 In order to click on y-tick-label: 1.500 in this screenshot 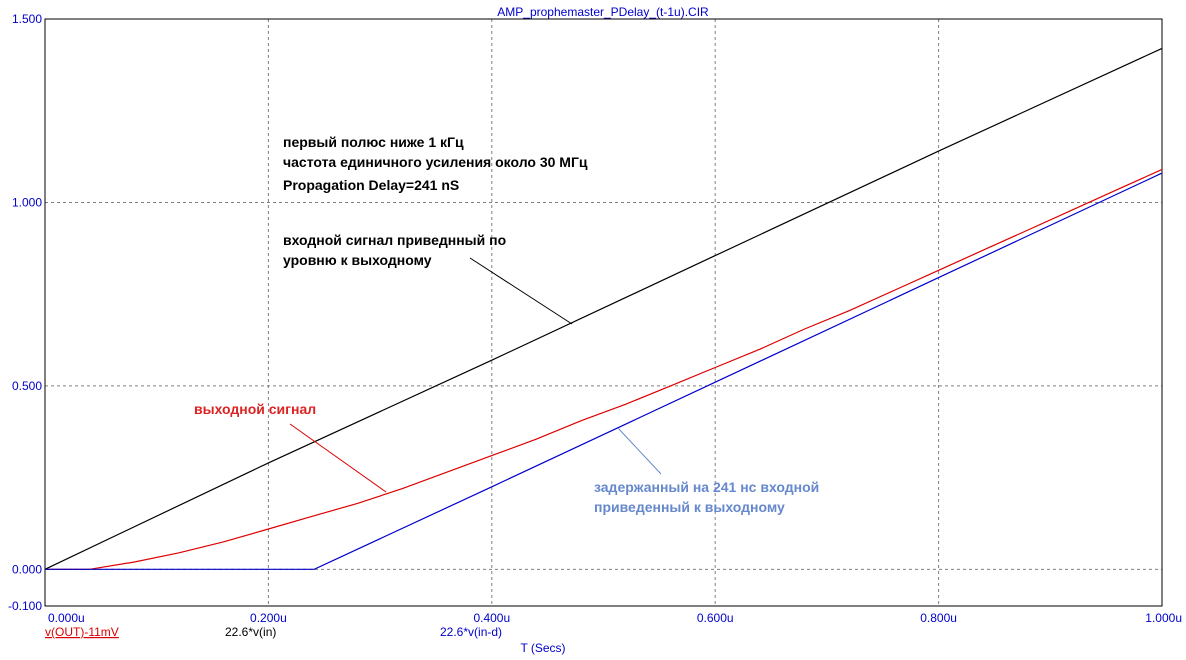, I will do `click(27, 19)`.